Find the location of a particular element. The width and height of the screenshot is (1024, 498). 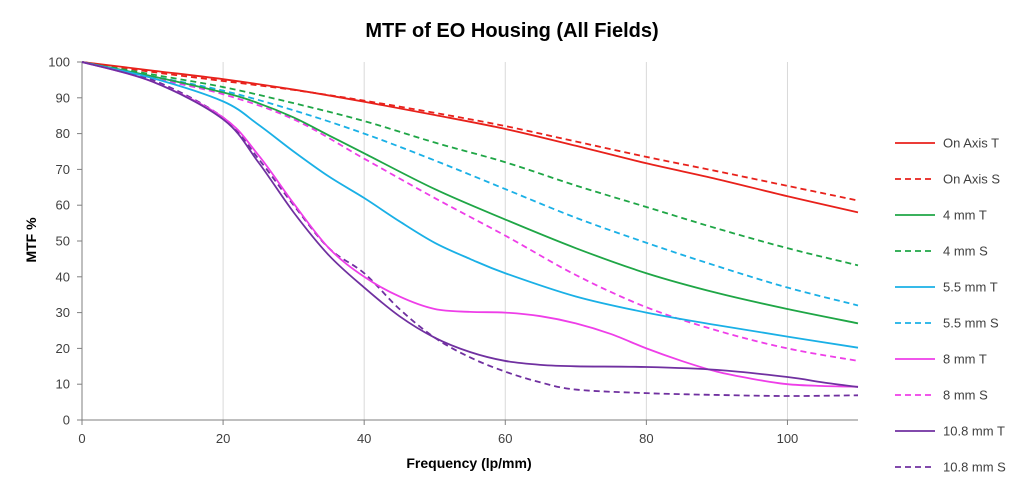

x-axis-label: Frequency (lp/mm) is located at coordinates (468, 463).